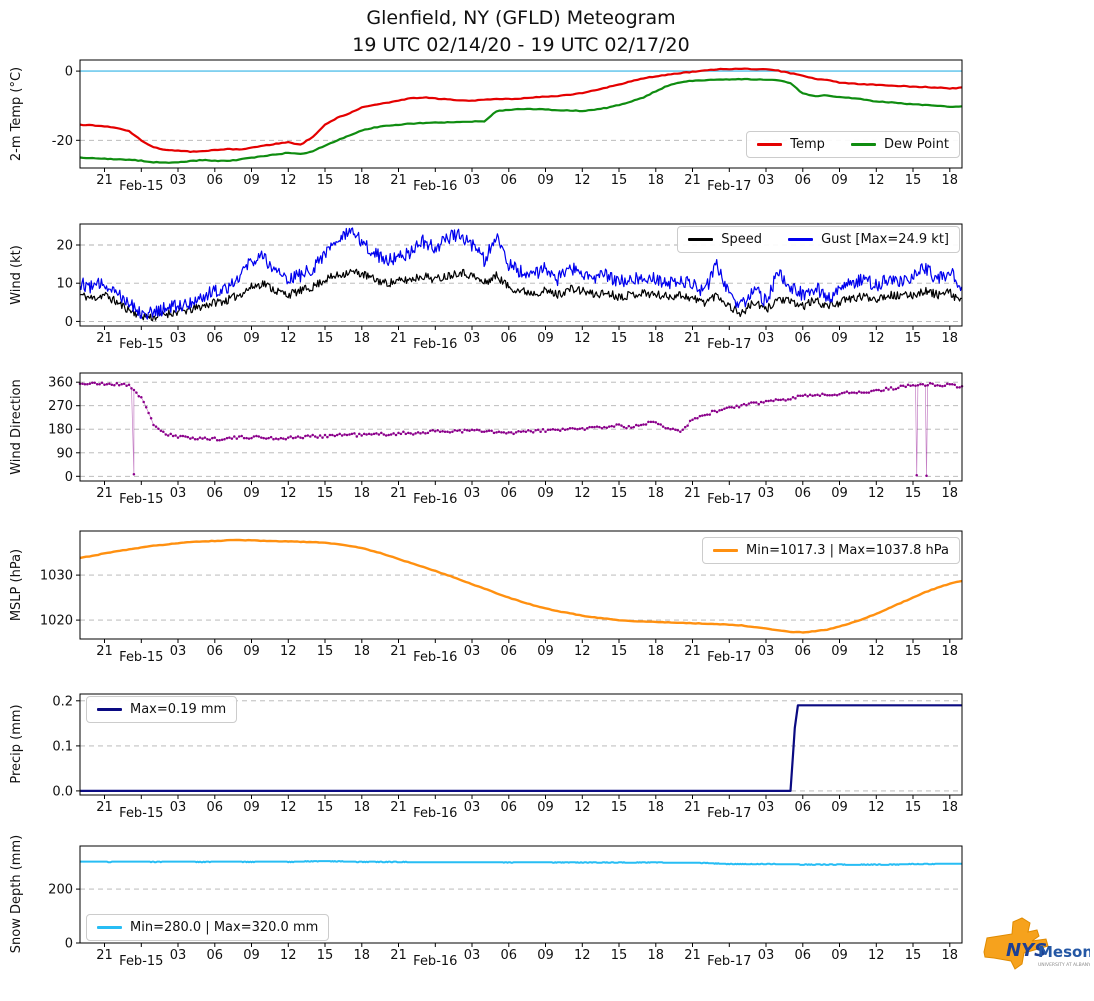 This screenshot has width=1094, height=1001. Describe the element at coordinates (16, 894) in the screenshot. I see `y-axis-label-snow-depth: Snow Depth (mm)` at that location.